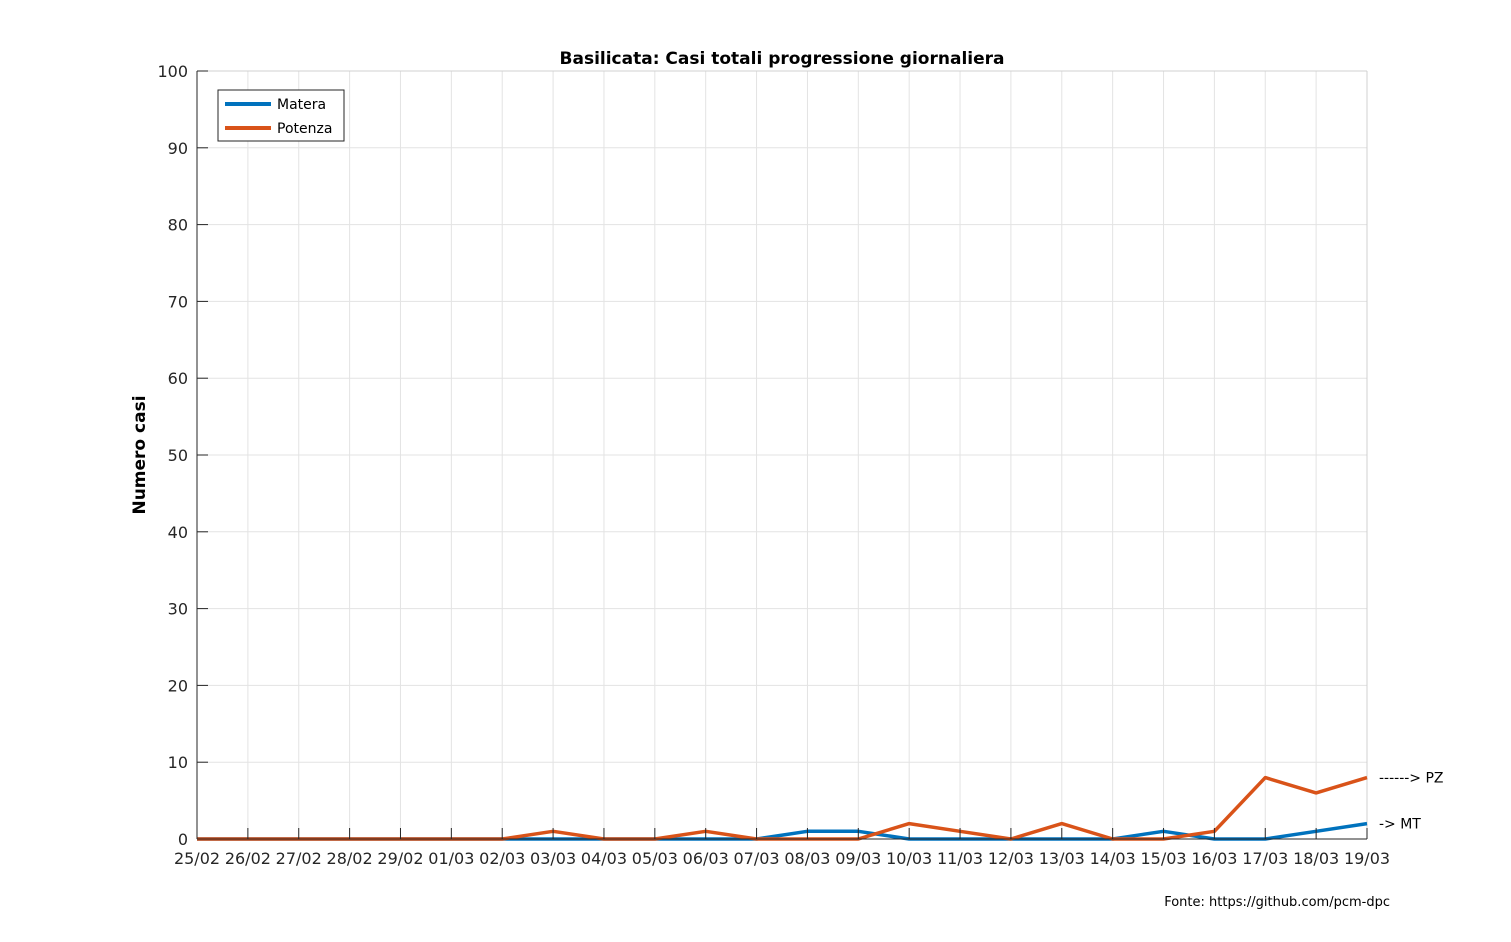 The height and width of the screenshot is (942, 1511). What do you see at coordinates (178, 609) in the screenshot?
I see `y-tick-label: 30` at bounding box center [178, 609].